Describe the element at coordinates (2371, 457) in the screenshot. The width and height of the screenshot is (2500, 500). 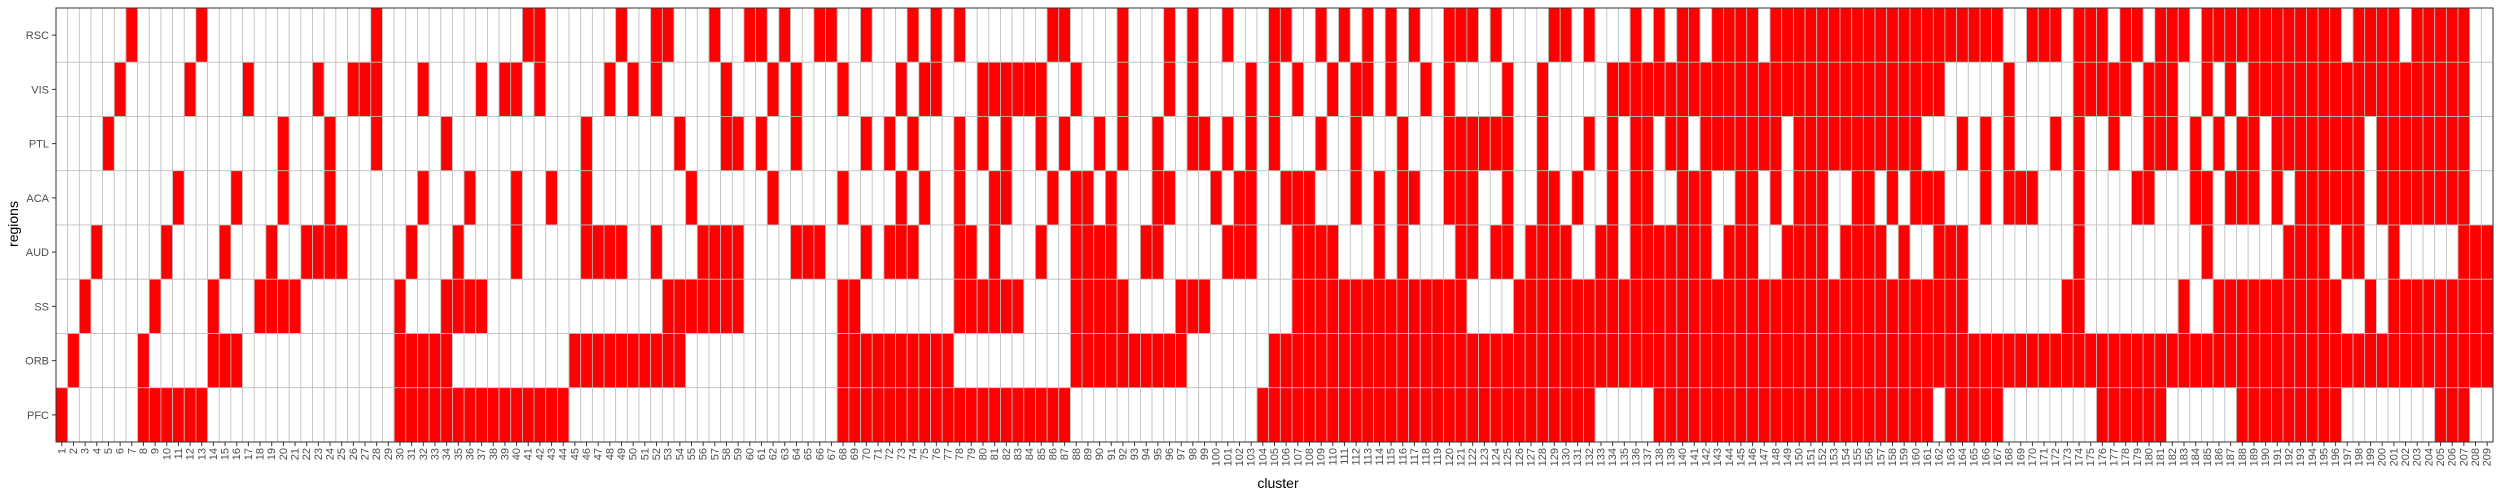
I see `x-tick-label-199: 199` at that location.